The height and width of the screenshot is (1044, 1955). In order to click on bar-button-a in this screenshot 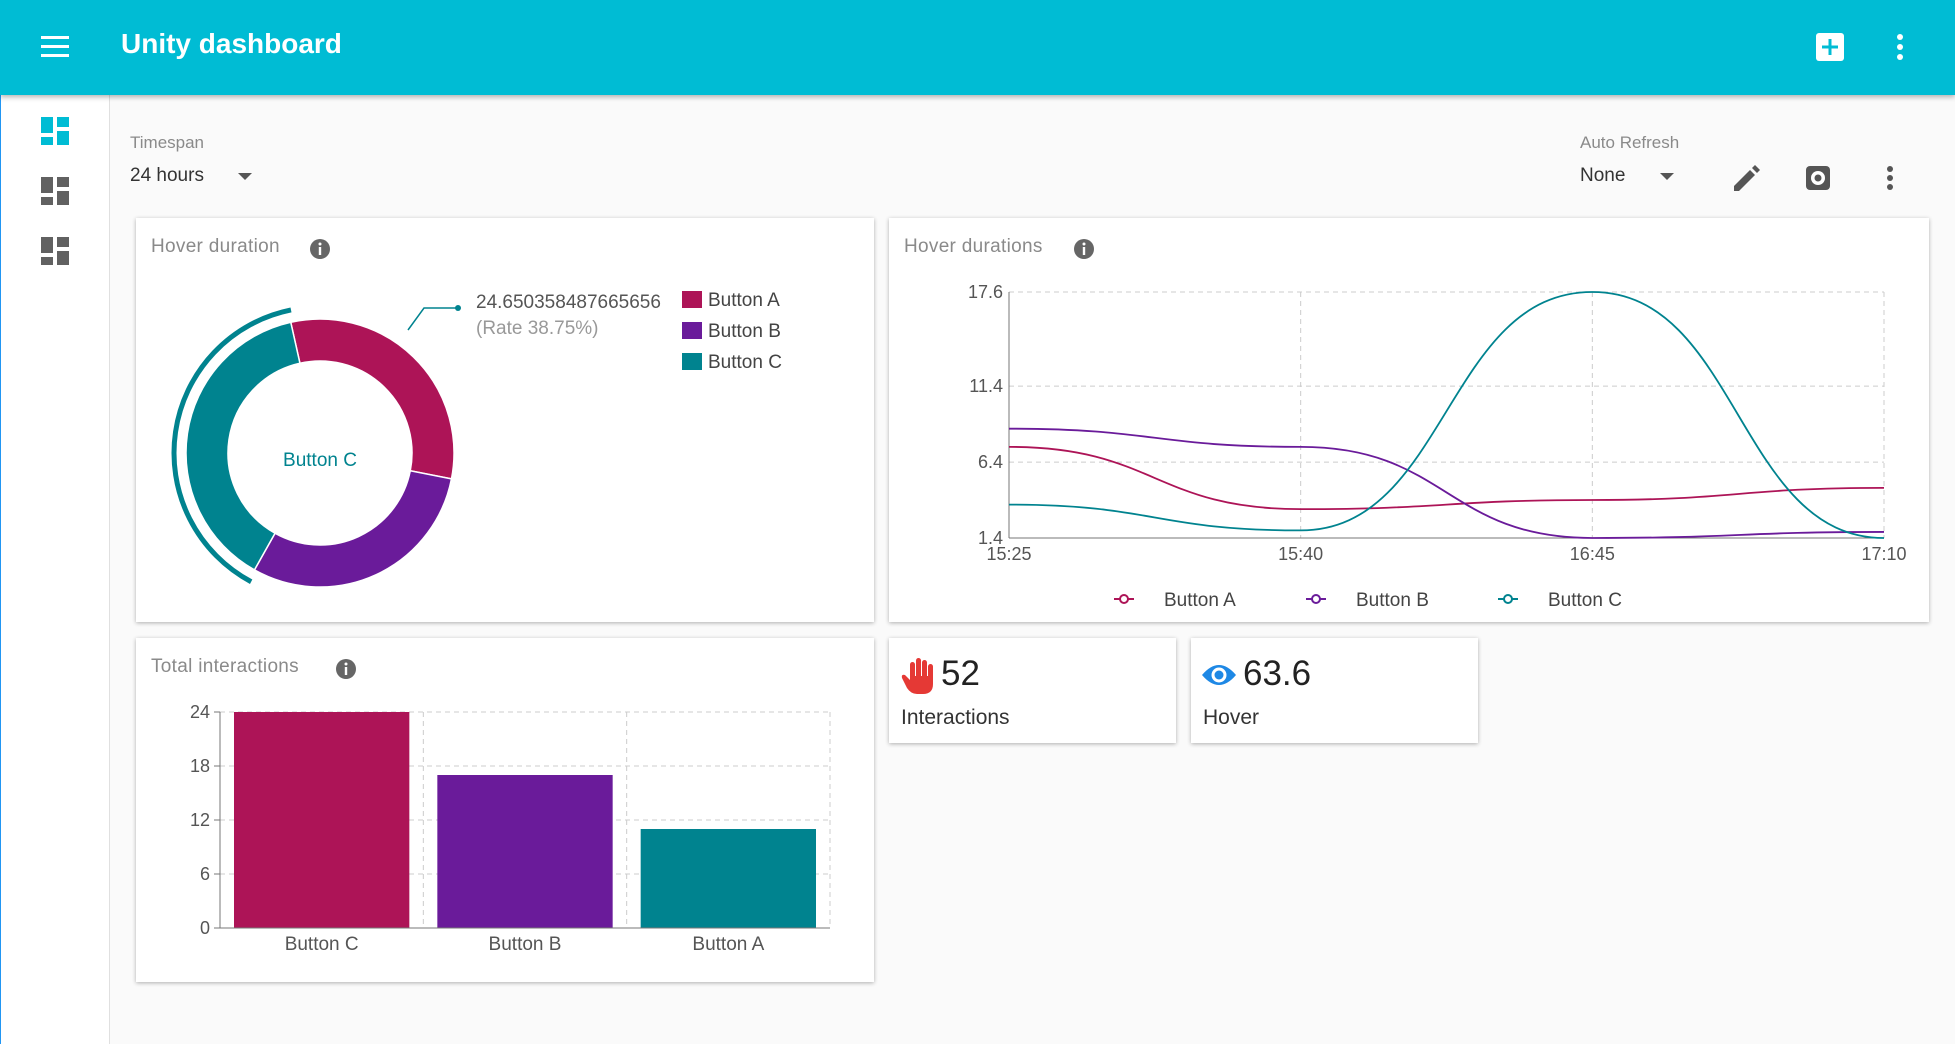, I will do `click(728, 878)`.